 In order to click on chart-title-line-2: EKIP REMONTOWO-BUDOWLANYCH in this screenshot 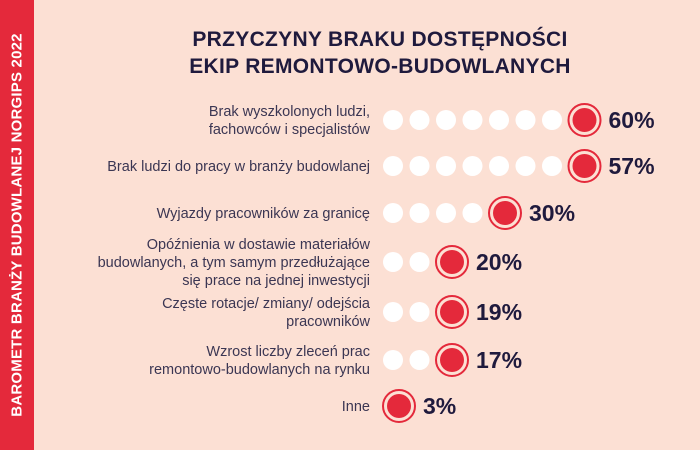, I will do `click(380, 66)`.